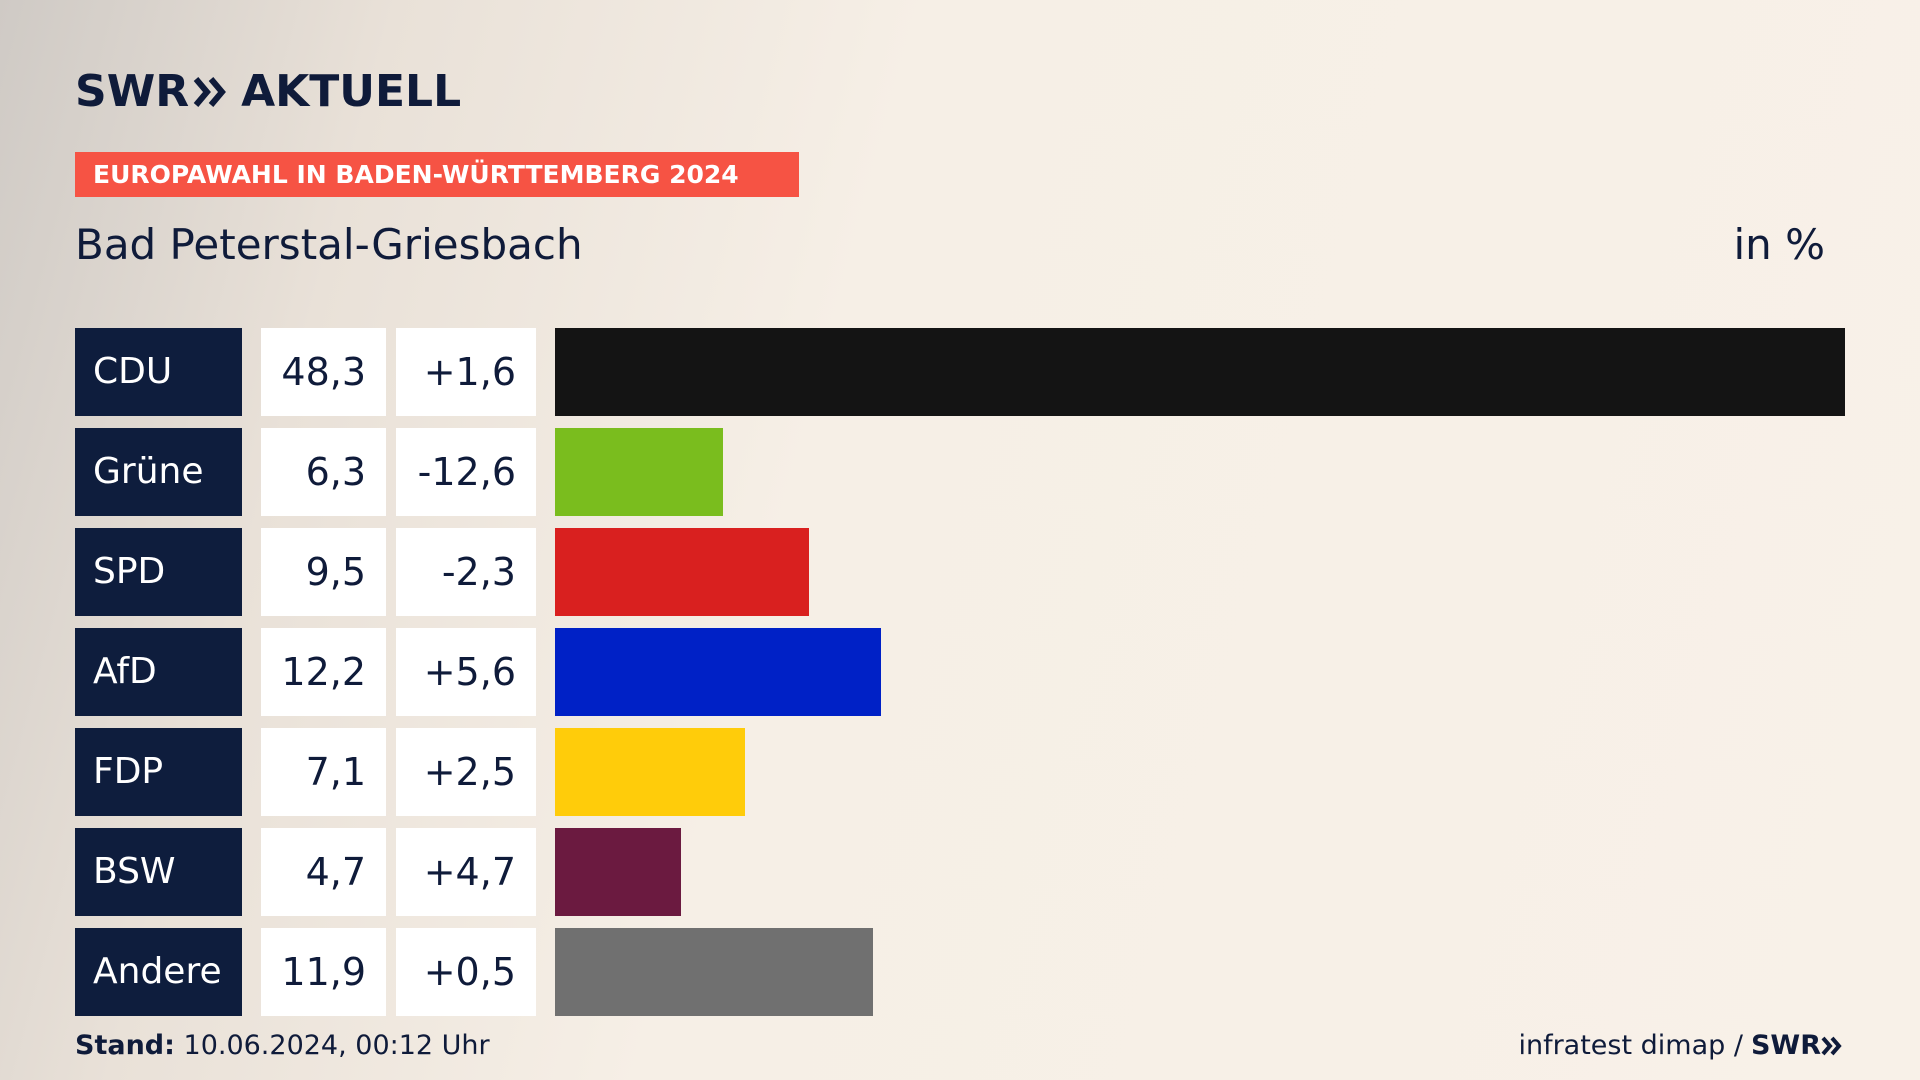 The image size is (1920, 1080). Describe the element at coordinates (125, 1045) in the screenshot. I see `stand-label: Stand:` at that location.